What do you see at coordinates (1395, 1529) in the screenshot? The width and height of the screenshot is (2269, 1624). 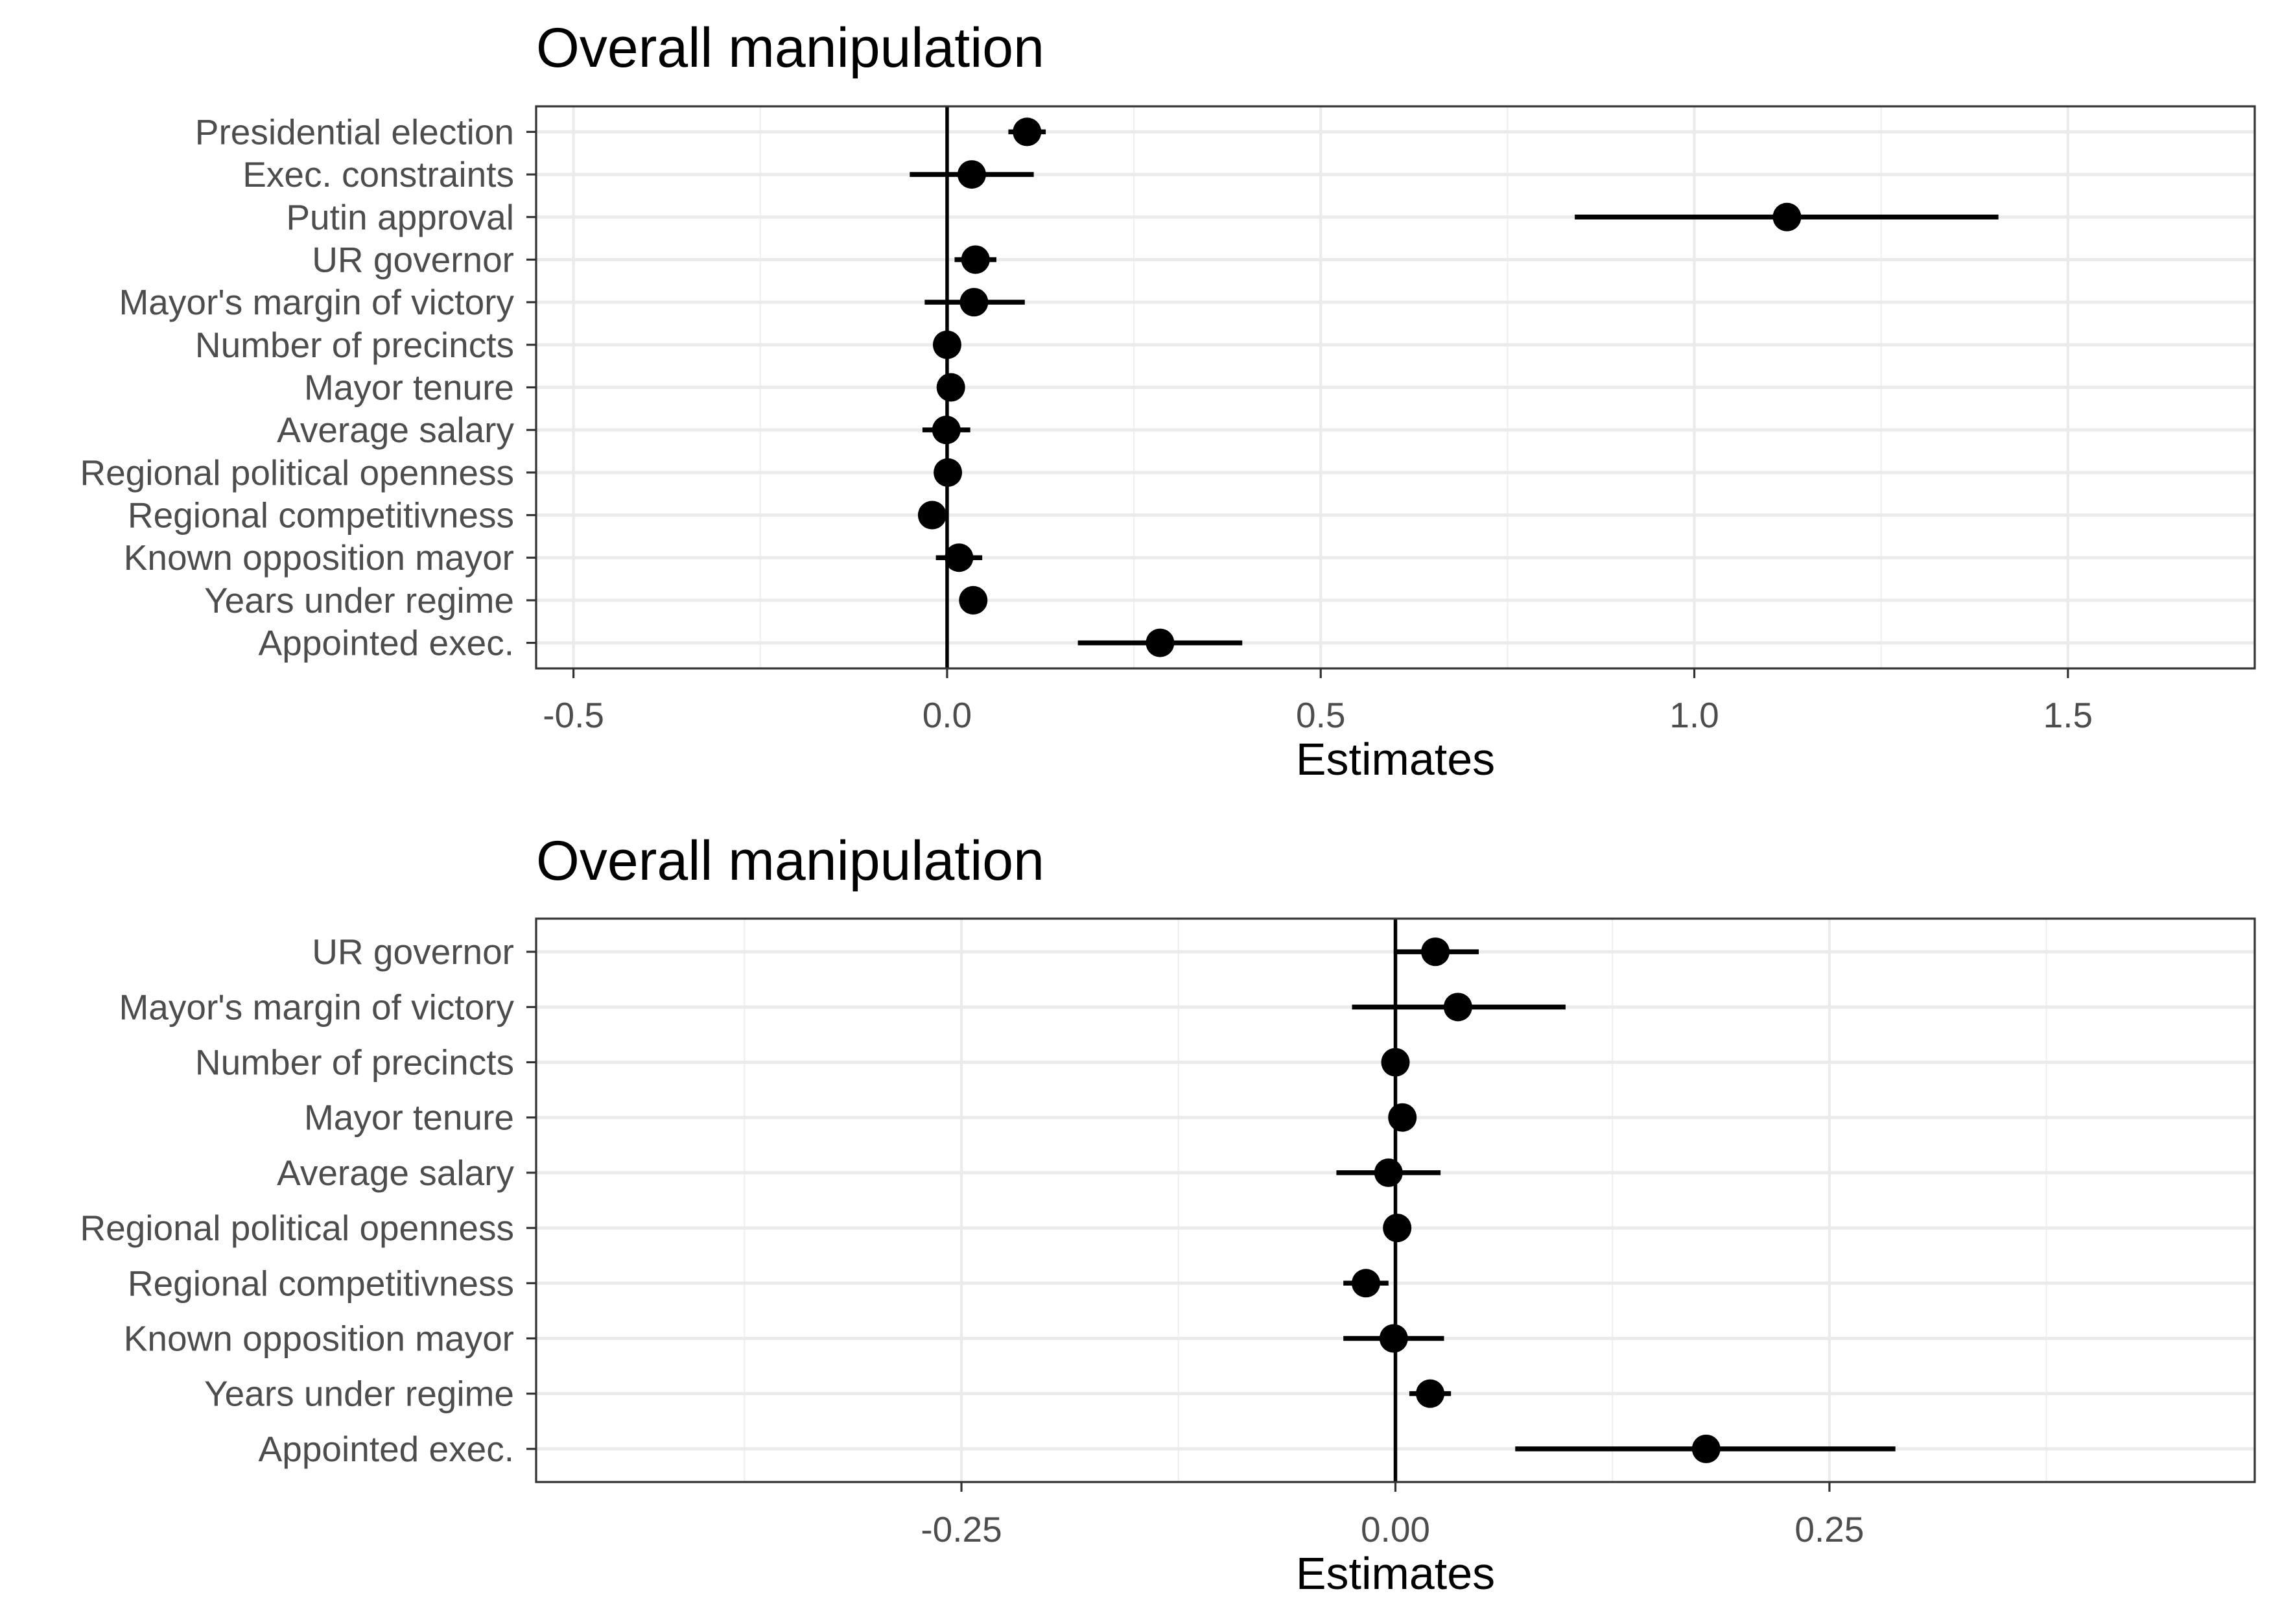 I see `x-tick-label: 0.00` at bounding box center [1395, 1529].